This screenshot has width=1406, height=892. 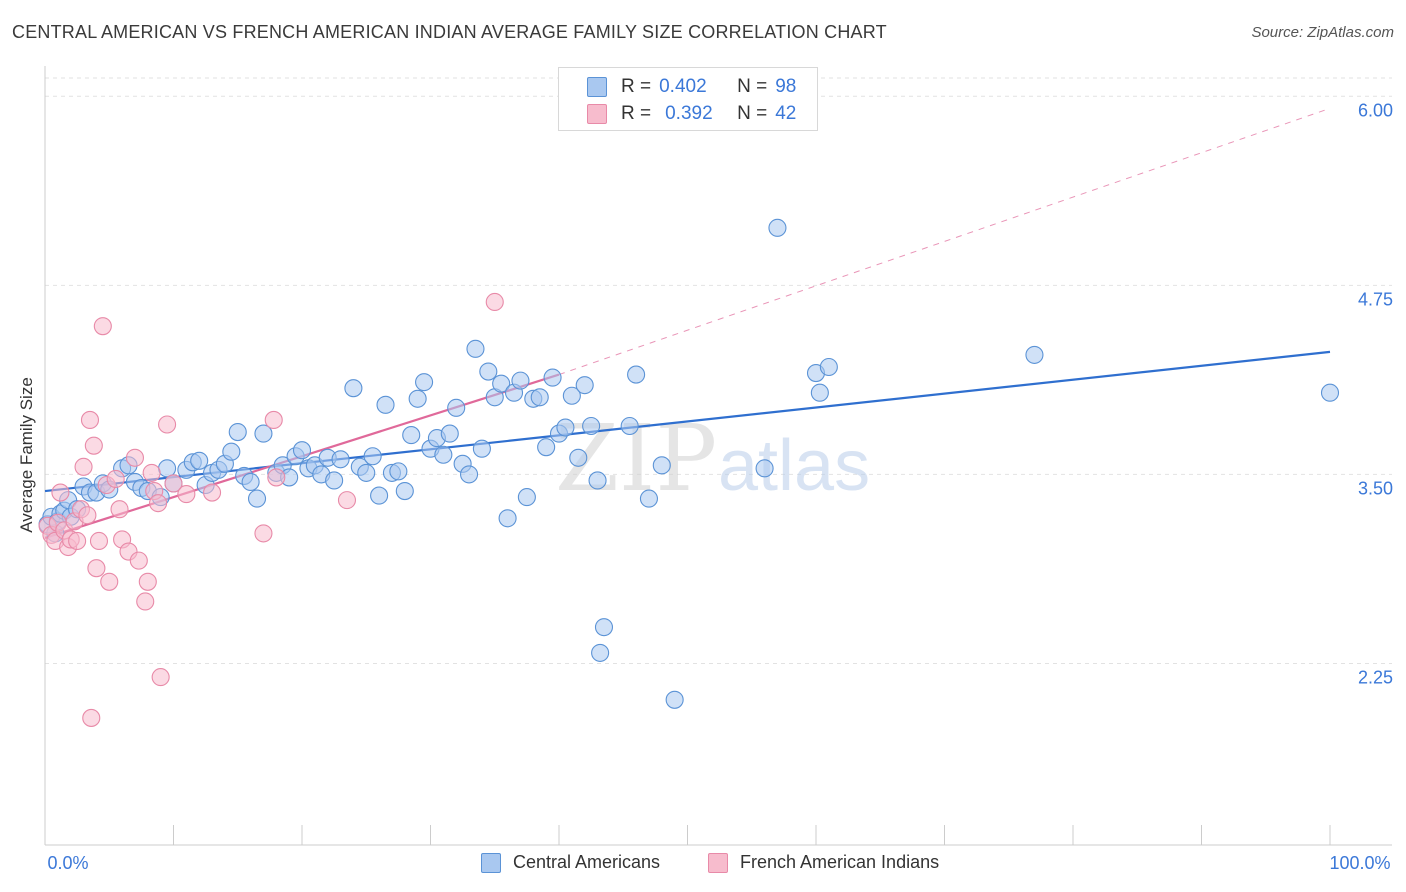 What do you see at coordinates (840, 862) in the screenshot?
I see `series-label: French American Indians` at bounding box center [840, 862].